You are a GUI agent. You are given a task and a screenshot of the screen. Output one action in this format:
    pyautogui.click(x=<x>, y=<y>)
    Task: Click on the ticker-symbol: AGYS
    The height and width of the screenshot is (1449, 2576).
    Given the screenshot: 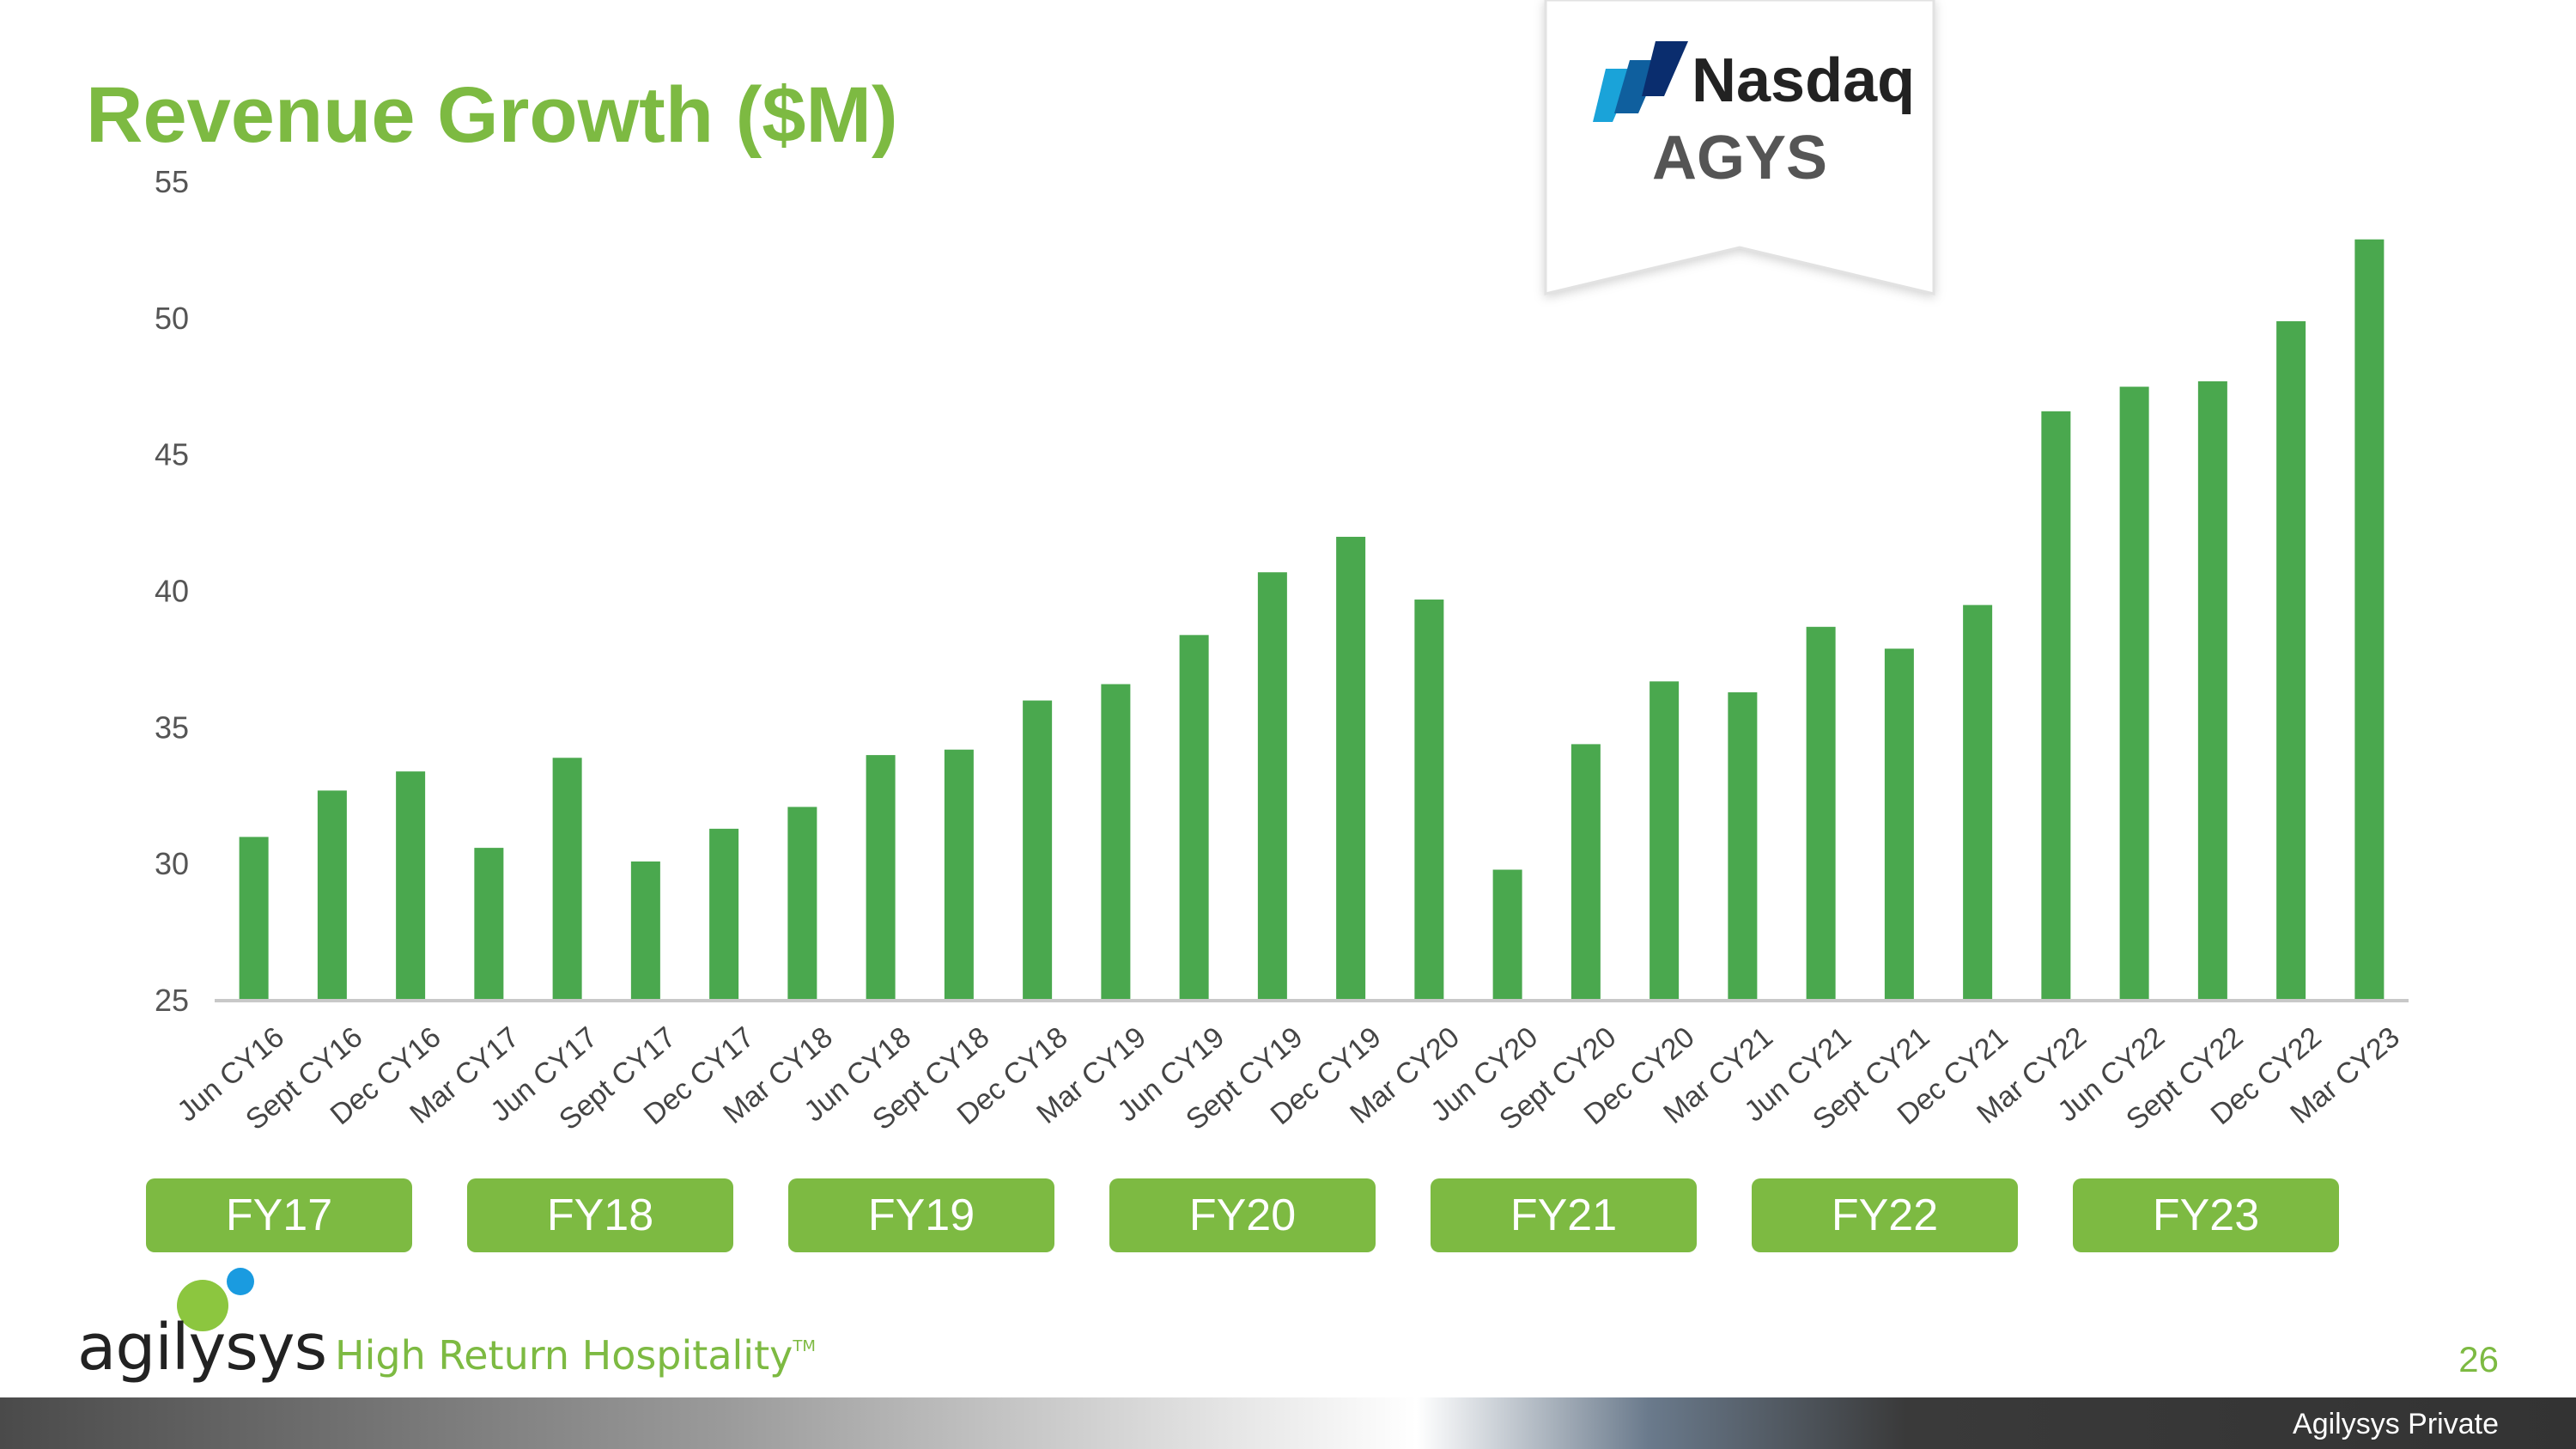 What is the action you would take?
    pyautogui.click(x=1740, y=158)
    